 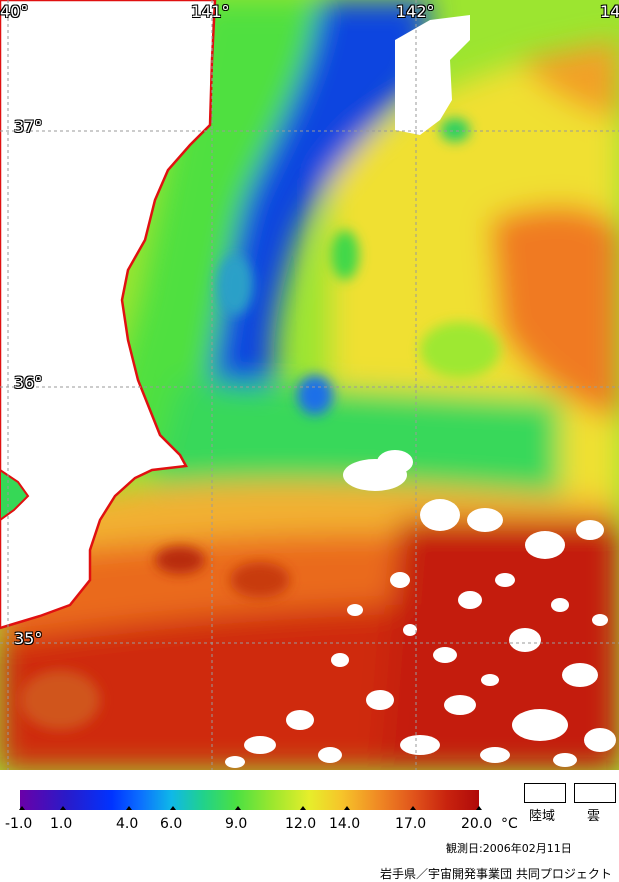 What do you see at coordinates (28, 638) in the screenshot?
I see `latitude-label-35: 35°` at bounding box center [28, 638].